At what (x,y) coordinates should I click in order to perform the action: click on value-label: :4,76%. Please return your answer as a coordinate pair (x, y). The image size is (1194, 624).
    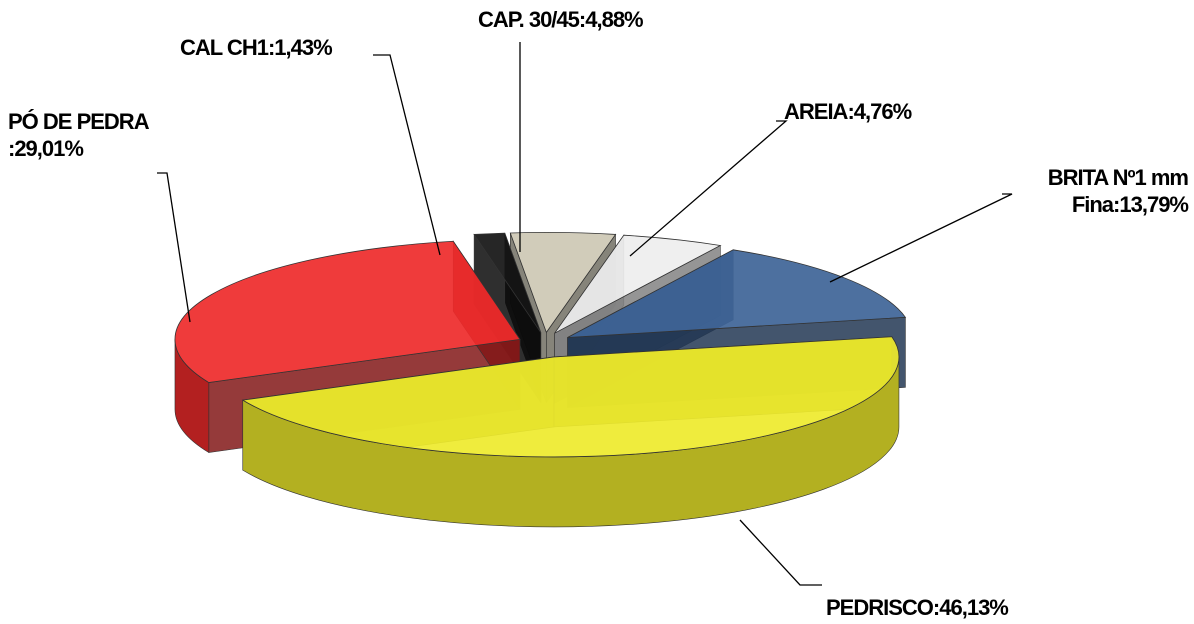
    Looking at the image, I should click on (879, 111).